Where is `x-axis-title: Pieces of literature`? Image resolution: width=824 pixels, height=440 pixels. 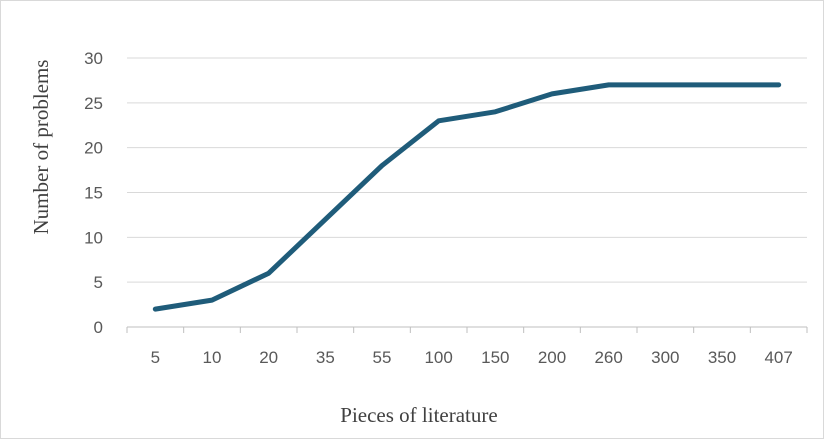 x-axis-title: Pieces of literature is located at coordinates (418, 415).